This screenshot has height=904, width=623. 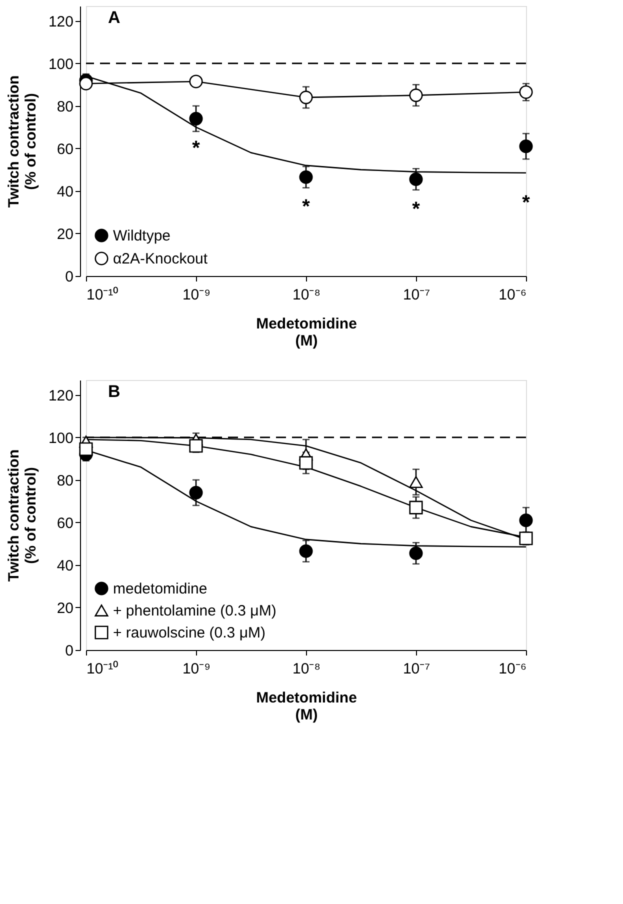 What do you see at coordinates (114, 391) in the screenshot?
I see `annotation: B` at bounding box center [114, 391].